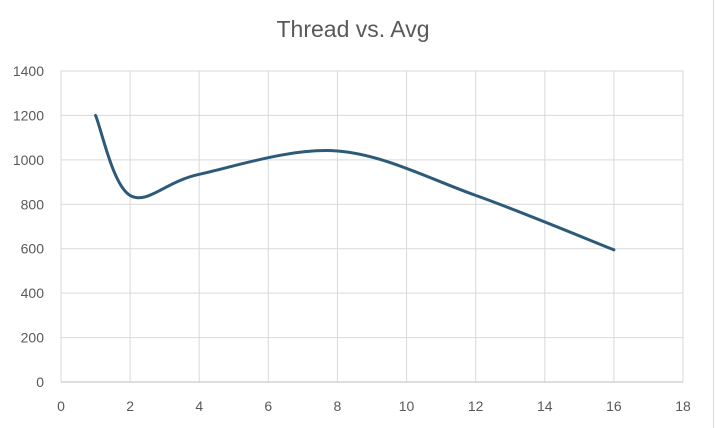  Describe the element at coordinates (33, 204) in the screenshot. I see `y-tick-label-4: 800` at that location.